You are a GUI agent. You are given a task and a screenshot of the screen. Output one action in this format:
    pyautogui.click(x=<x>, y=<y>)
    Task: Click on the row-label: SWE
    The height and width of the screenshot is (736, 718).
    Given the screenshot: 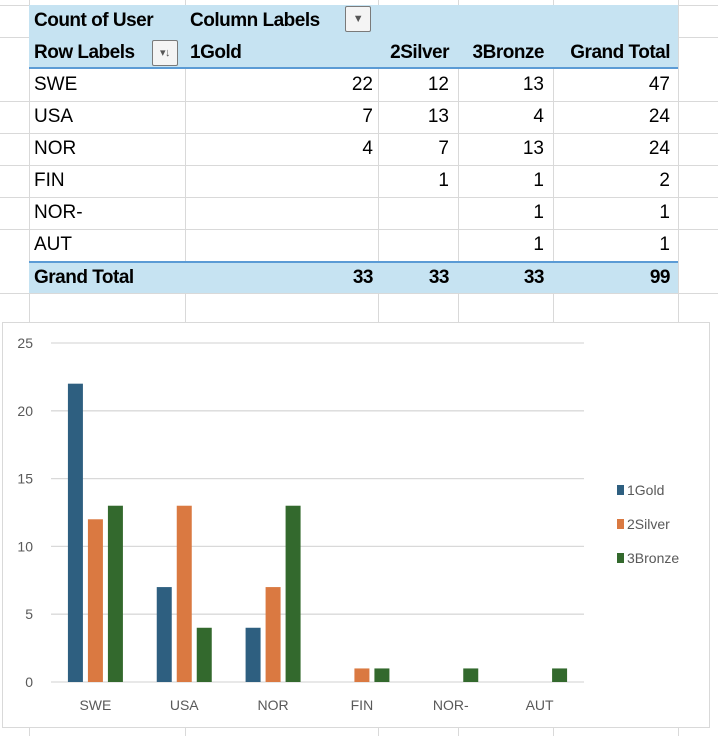 What is the action you would take?
    pyautogui.click(x=56, y=84)
    